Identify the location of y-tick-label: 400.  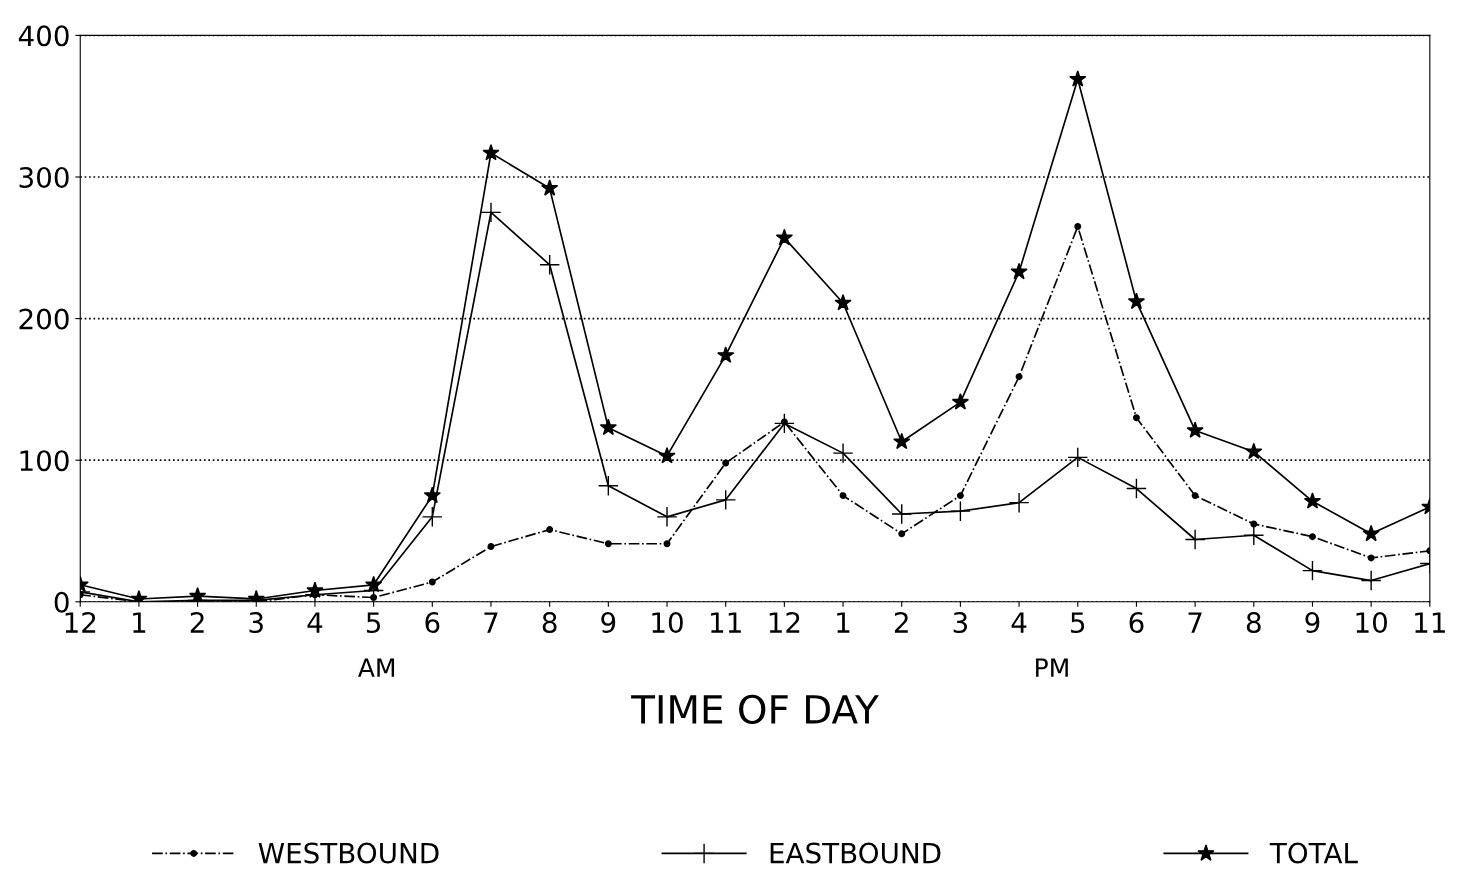
(43, 36).